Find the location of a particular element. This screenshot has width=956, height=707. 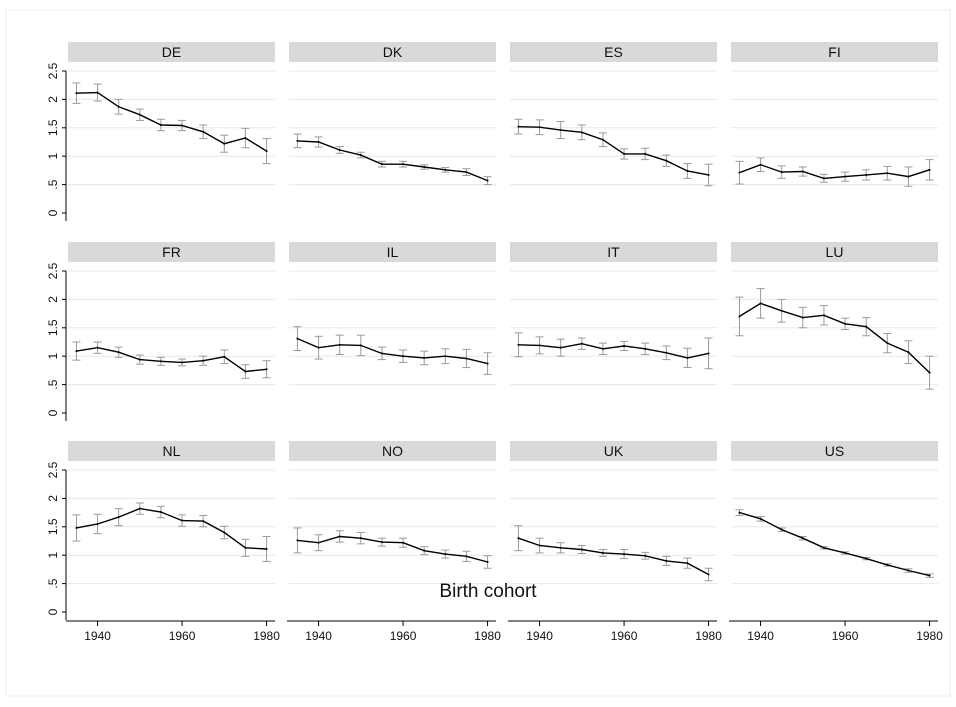

panel-es: ES is located at coordinates (613, 114).